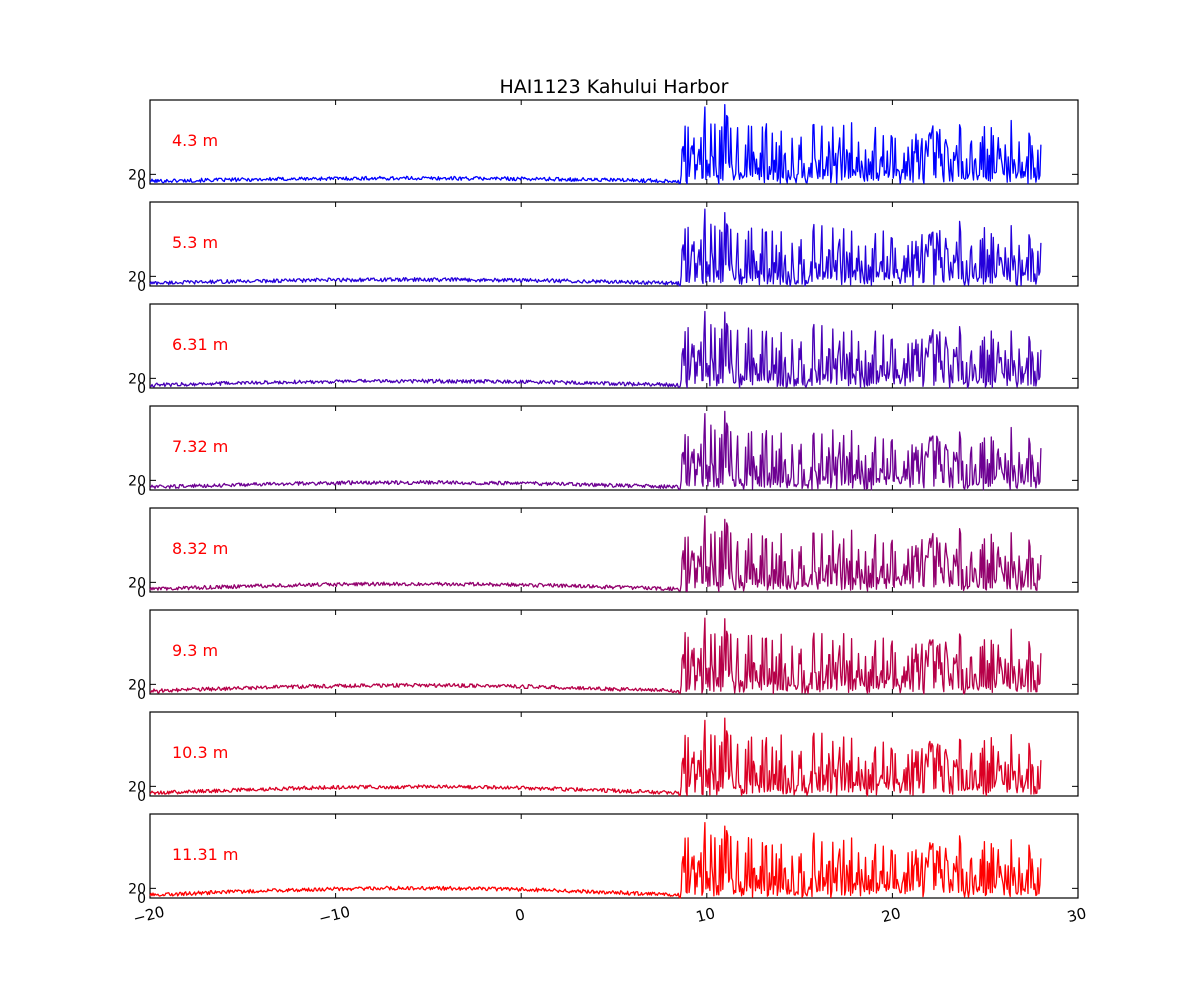  Describe the element at coordinates (891, 915) in the screenshot. I see `x-tick-label: 20` at that location.